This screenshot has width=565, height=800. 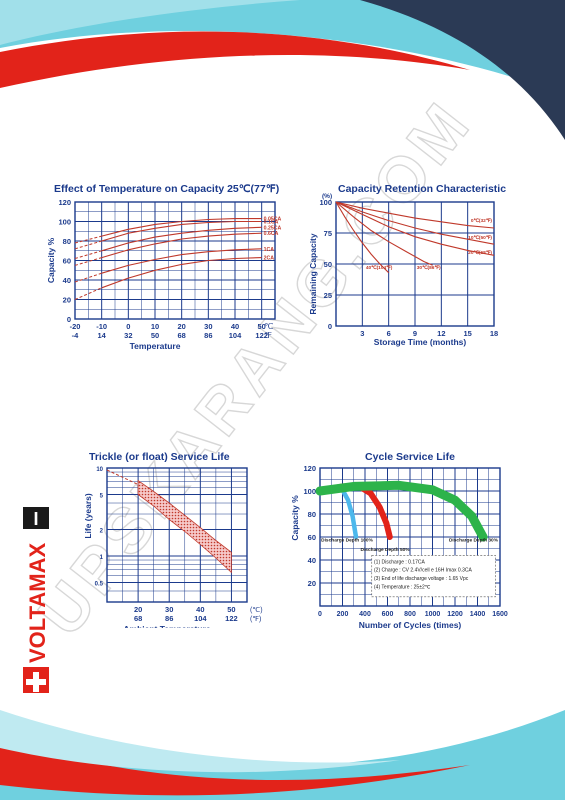 What do you see at coordinates (184, 526) in the screenshot?
I see `life-band` at bounding box center [184, 526].